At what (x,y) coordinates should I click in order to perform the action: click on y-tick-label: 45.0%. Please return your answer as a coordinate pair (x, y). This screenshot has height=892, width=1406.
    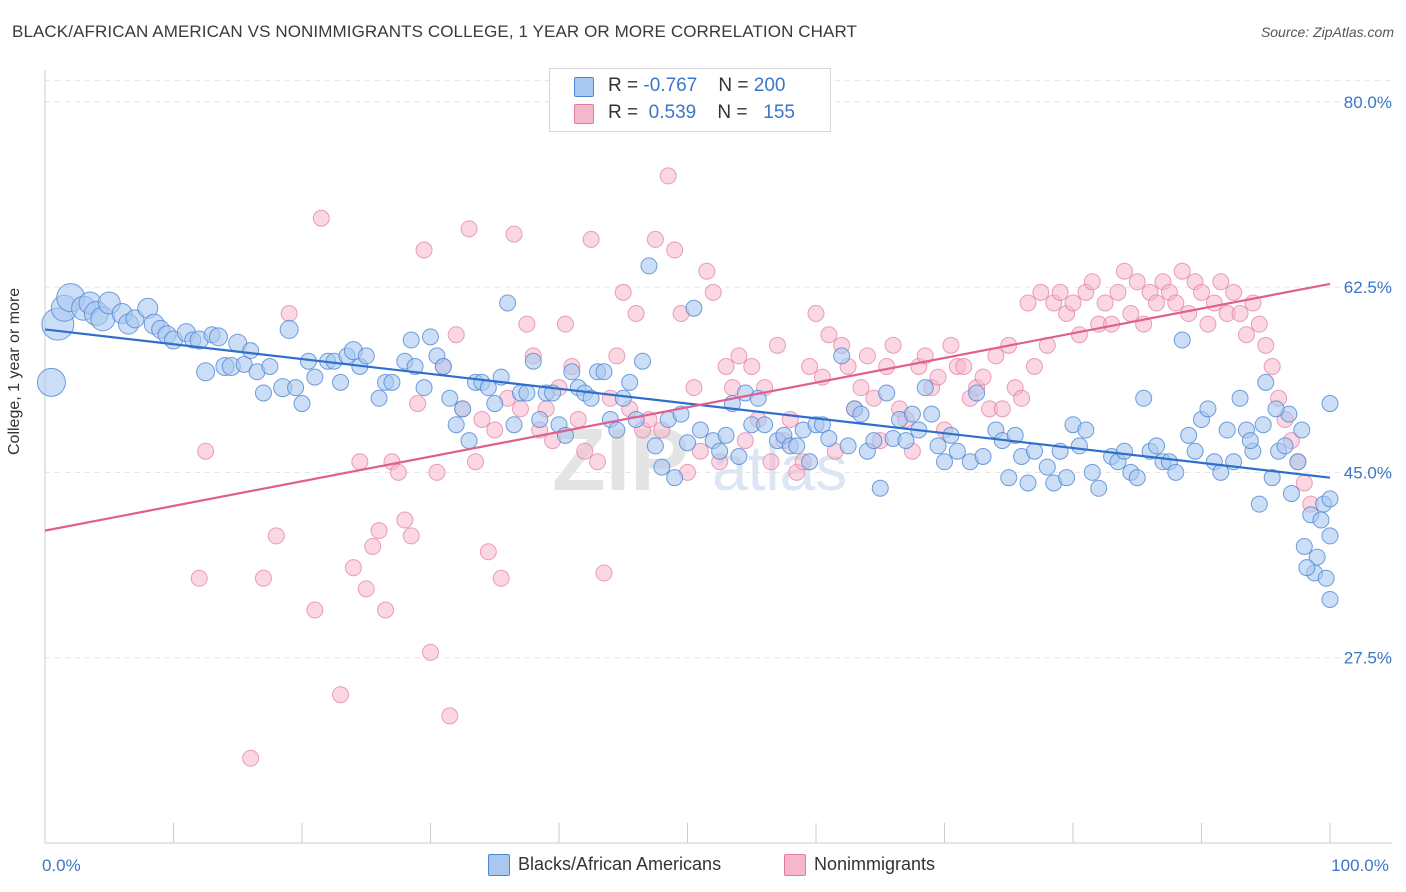
    Looking at the image, I should click on (1368, 472).